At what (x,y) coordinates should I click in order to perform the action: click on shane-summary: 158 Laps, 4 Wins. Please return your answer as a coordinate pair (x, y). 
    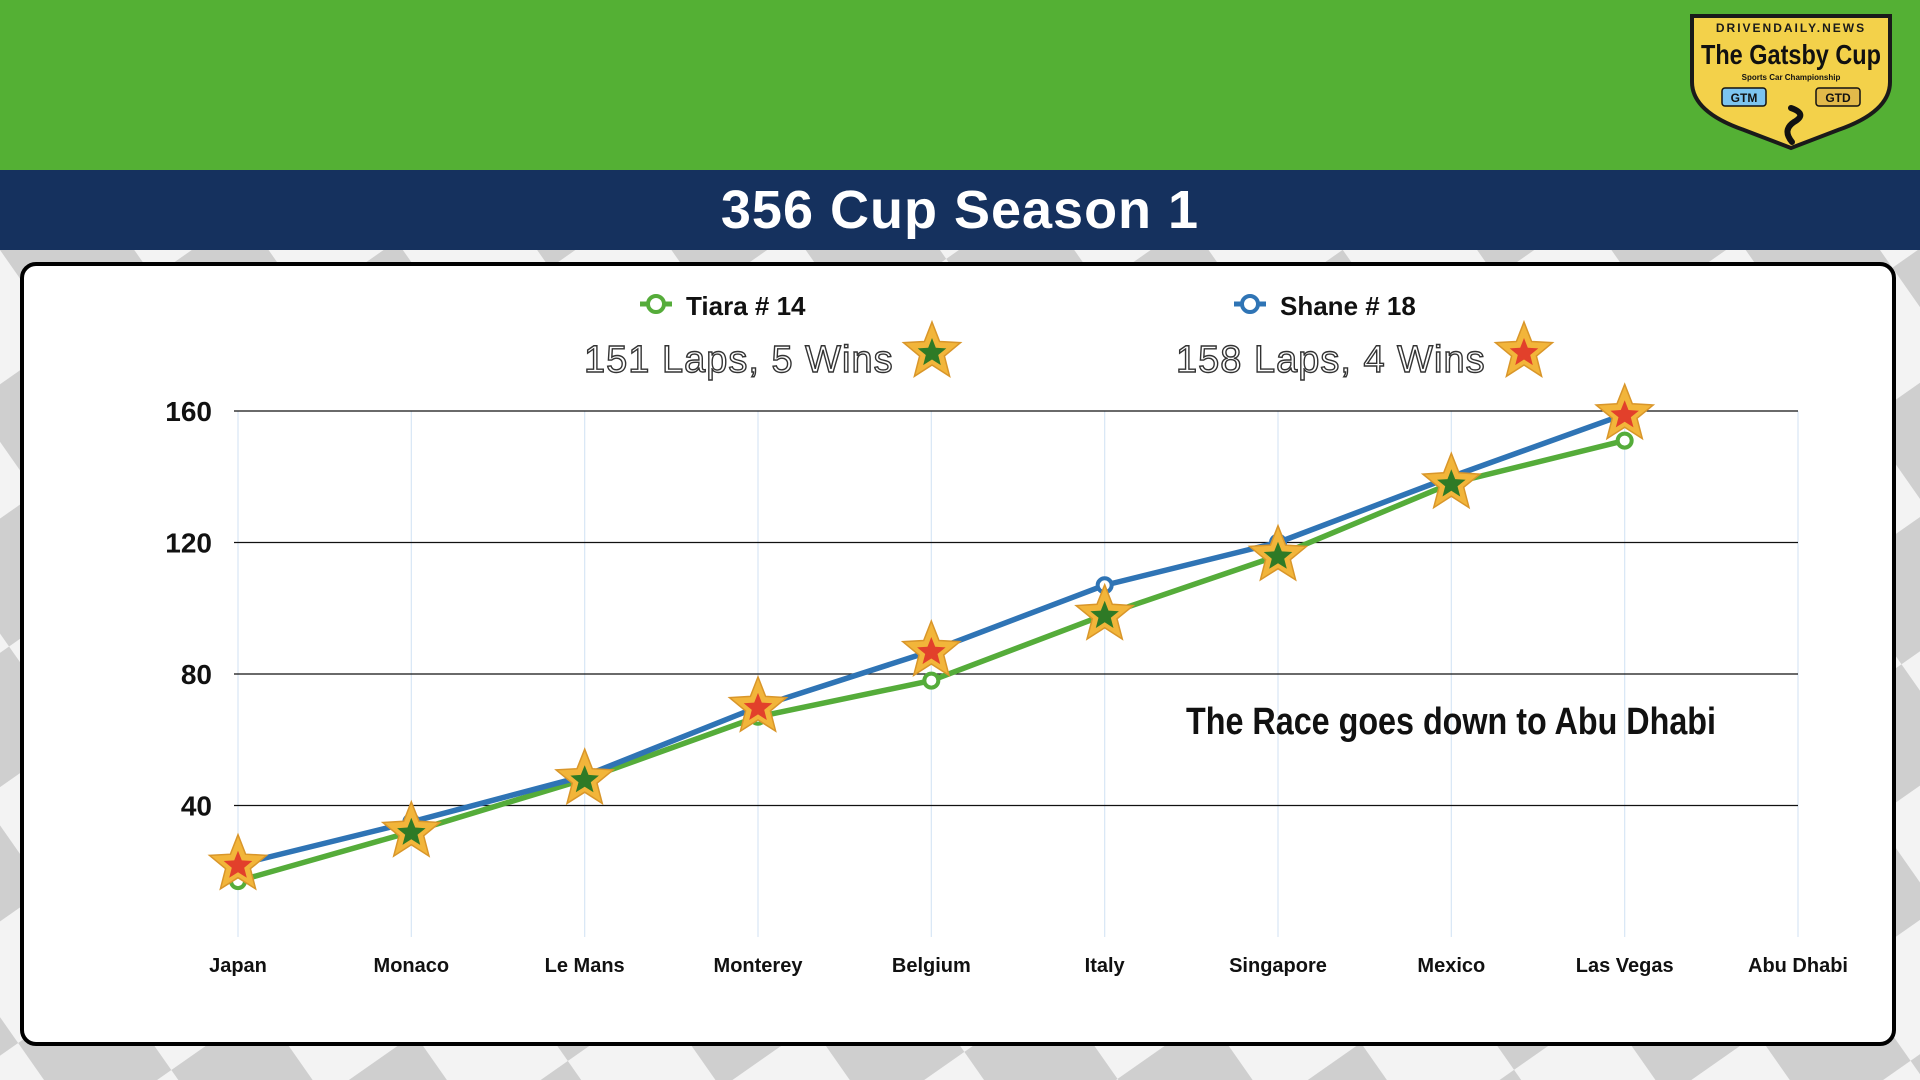
    Looking at the image, I should click on (1331, 360).